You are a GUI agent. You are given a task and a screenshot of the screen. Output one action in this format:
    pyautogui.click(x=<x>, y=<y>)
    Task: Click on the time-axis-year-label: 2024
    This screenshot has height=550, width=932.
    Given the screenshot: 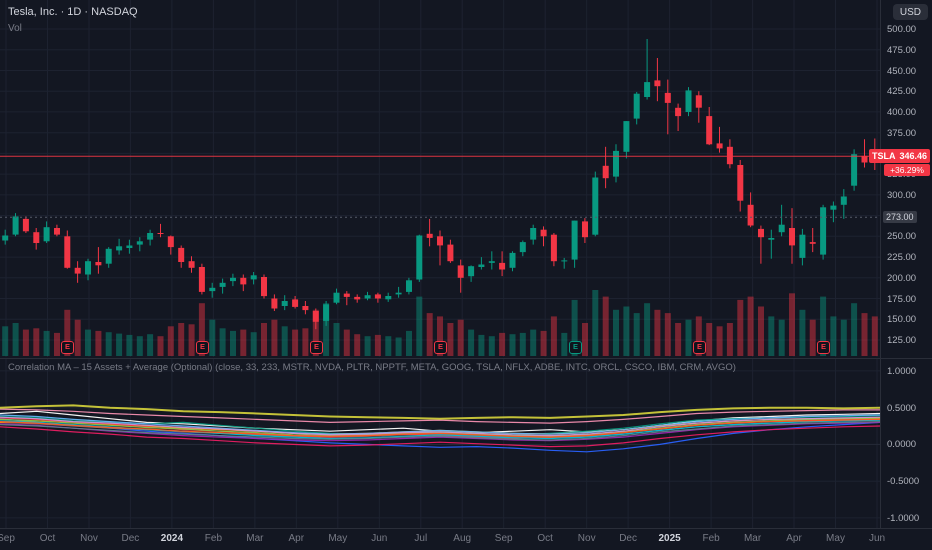 What is the action you would take?
    pyautogui.click(x=172, y=538)
    